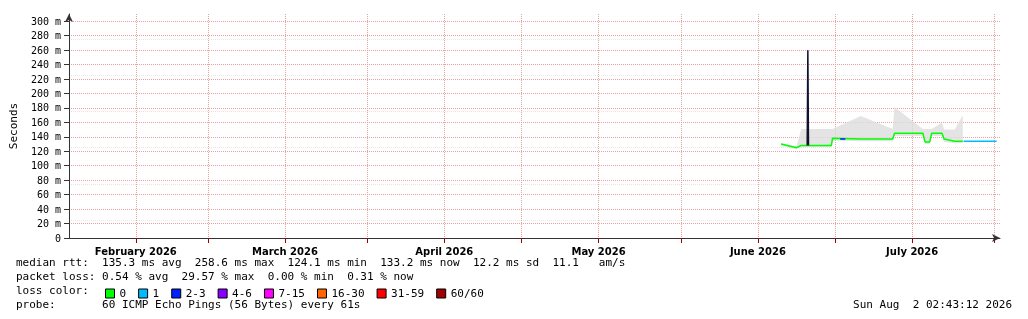 The height and width of the screenshot is (319, 1028). What do you see at coordinates (45, 166) in the screenshot?
I see `y-tick-label: 100 m` at bounding box center [45, 166].